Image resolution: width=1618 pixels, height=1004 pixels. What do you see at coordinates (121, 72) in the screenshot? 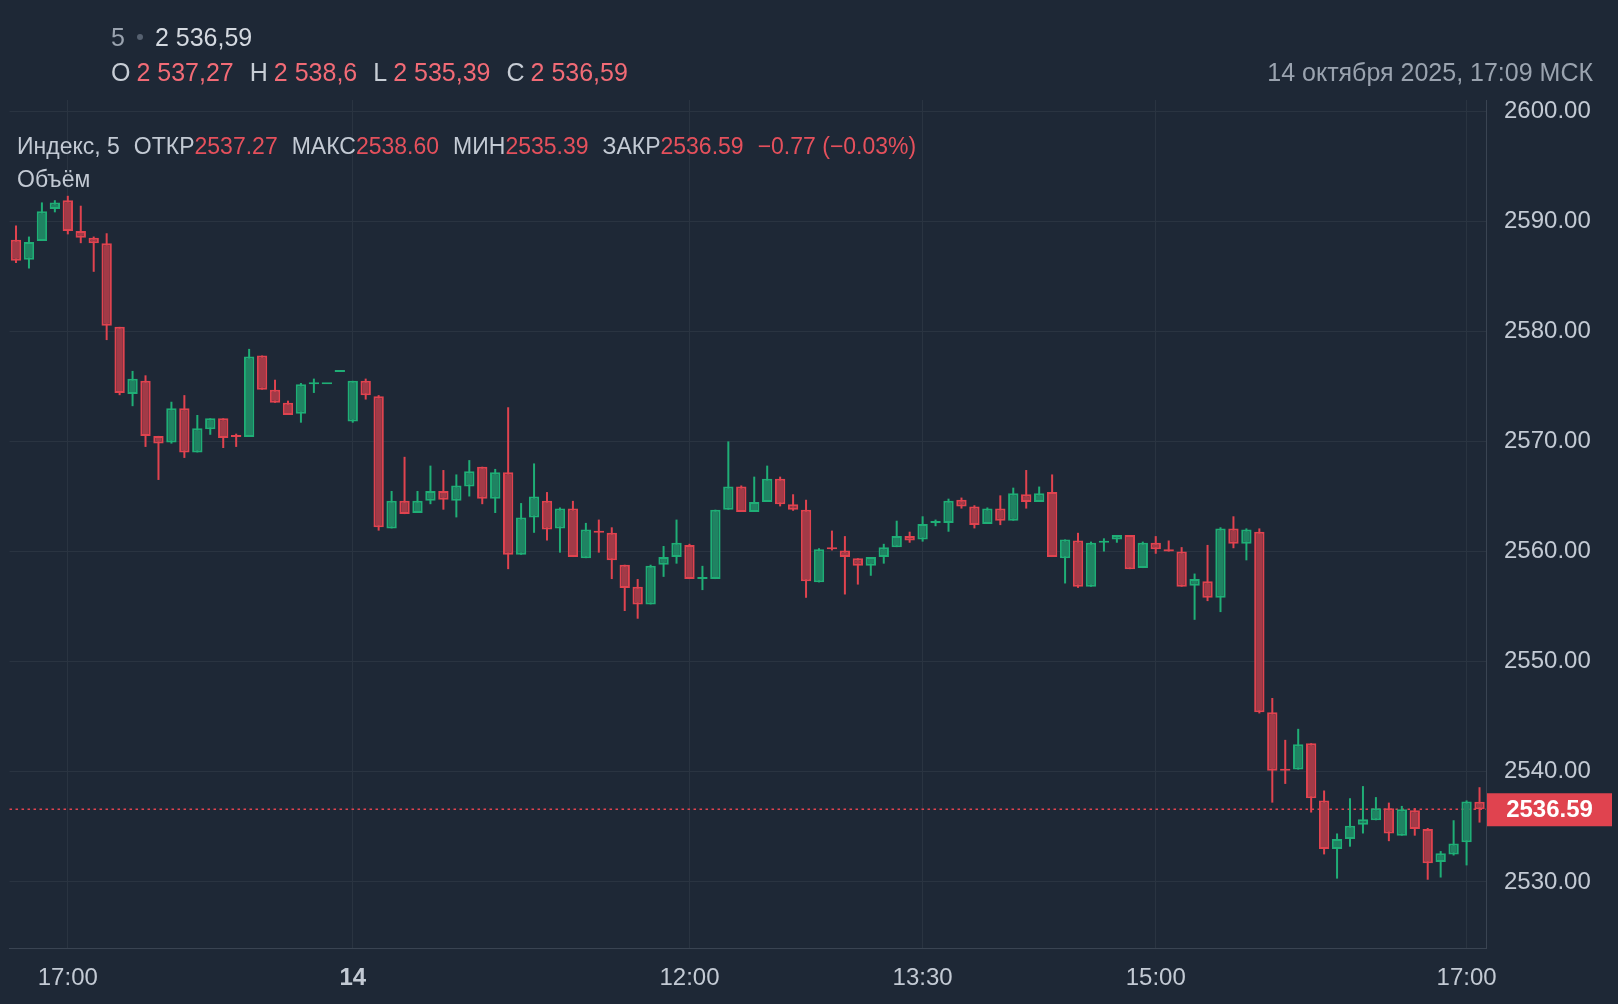
I see `text: O` at bounding box center [121, 72].